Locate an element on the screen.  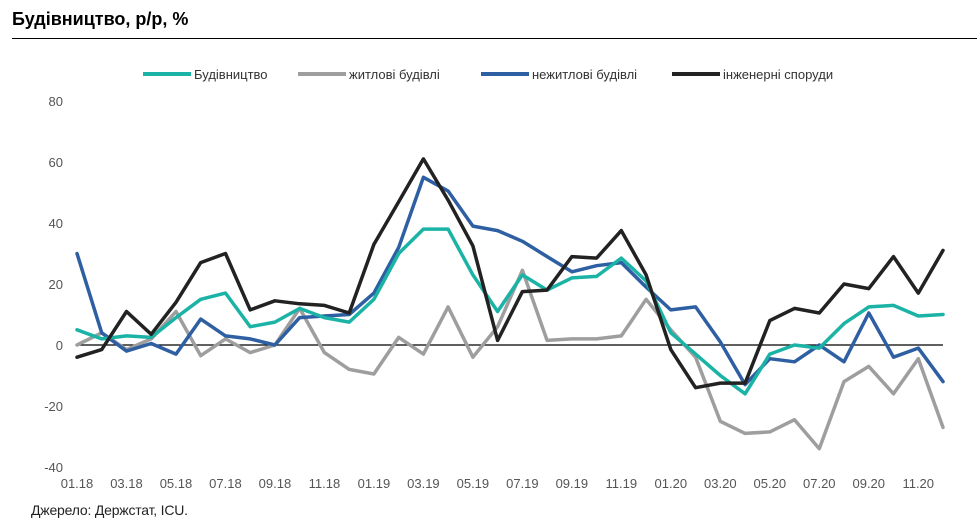
x-tick-label: 05.20 is located at coordinates (770, 483).